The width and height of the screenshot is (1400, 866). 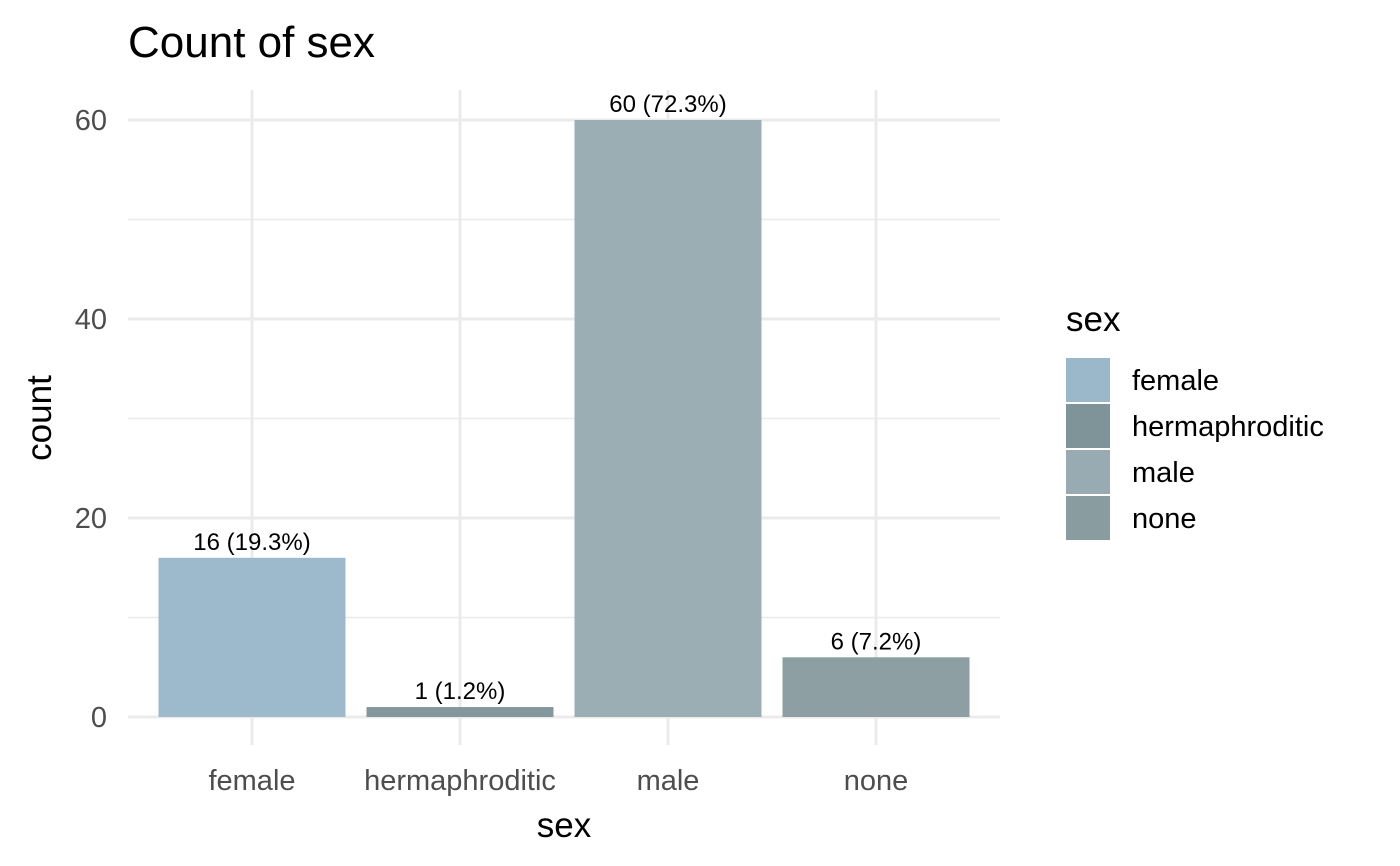 I want to click on legend-label: hermaphroditic, so click(x=1228, y=427).